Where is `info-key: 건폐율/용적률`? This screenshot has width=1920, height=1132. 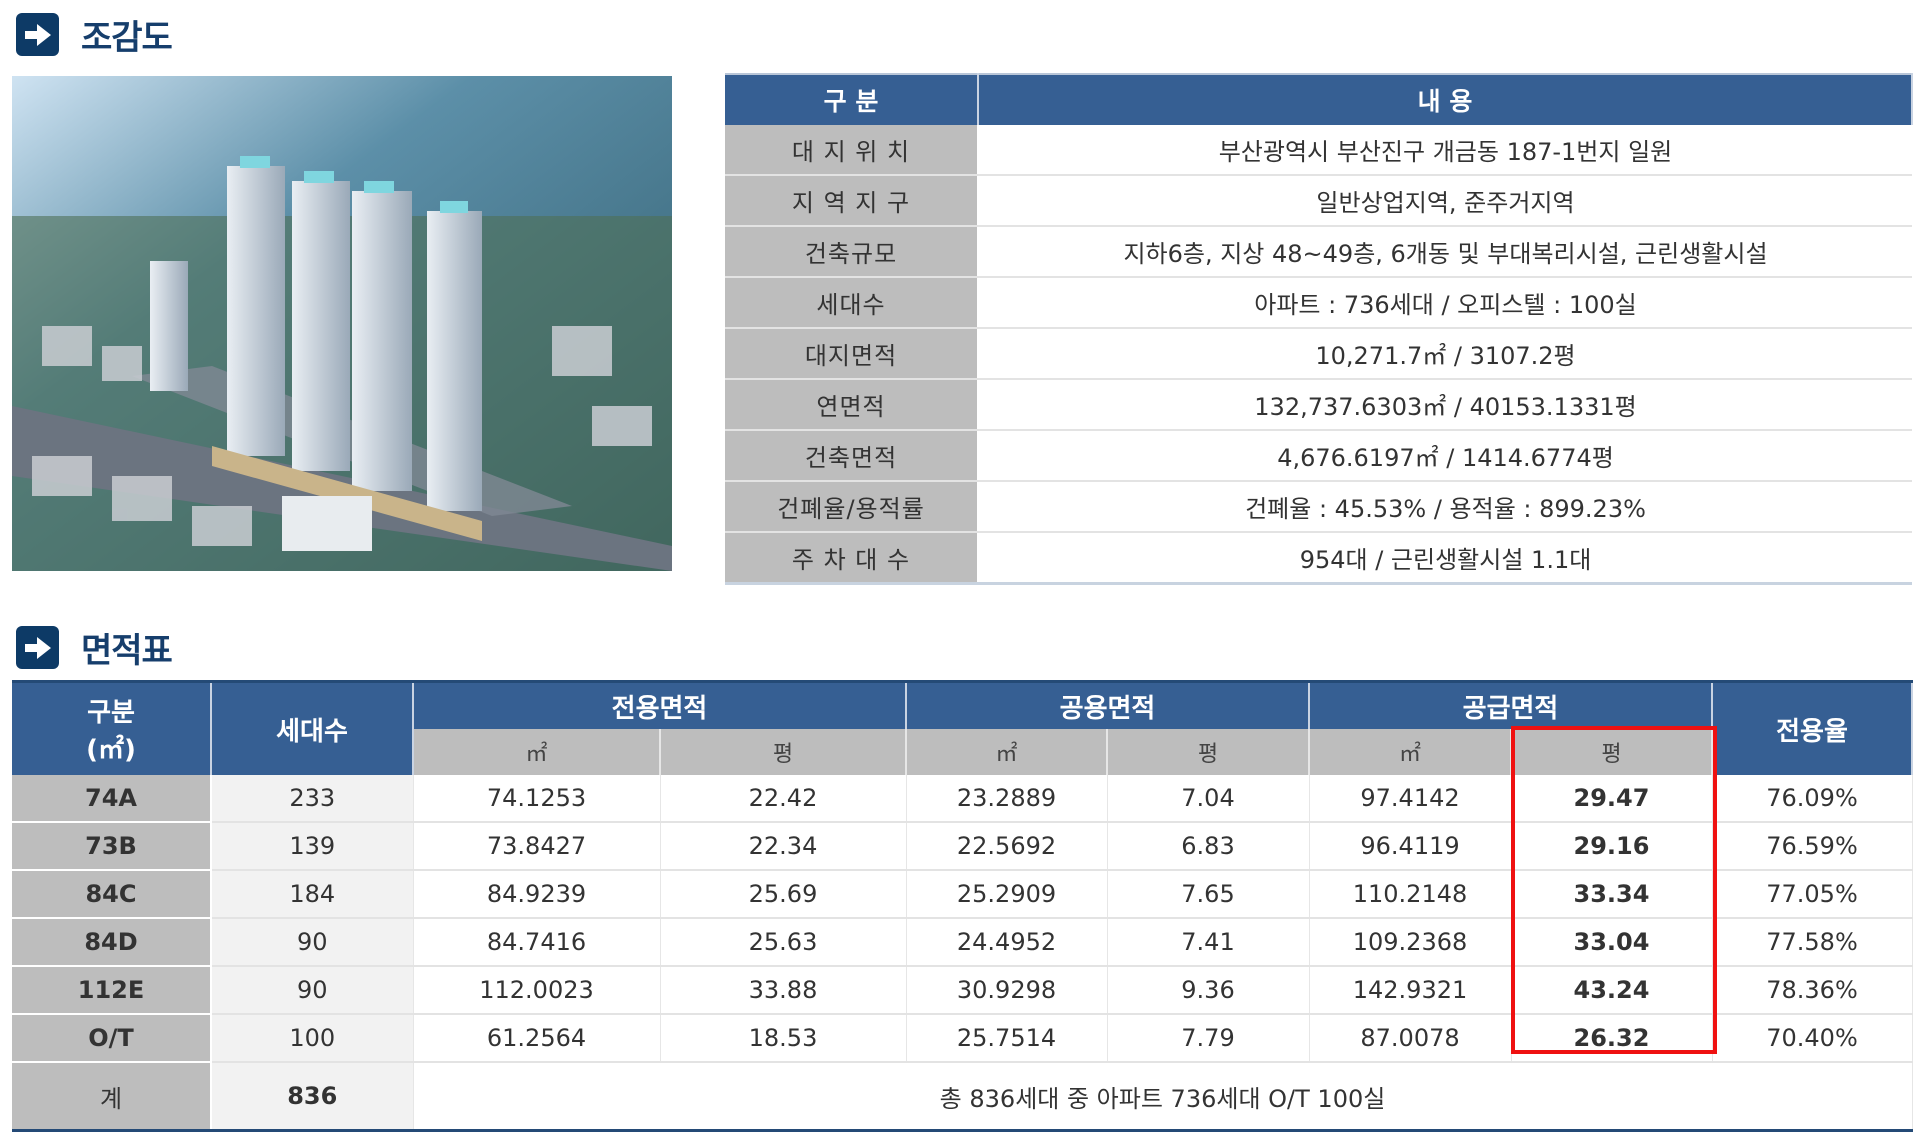 info-key: 건폐율/용적률 is located at coordinates (852, 507).